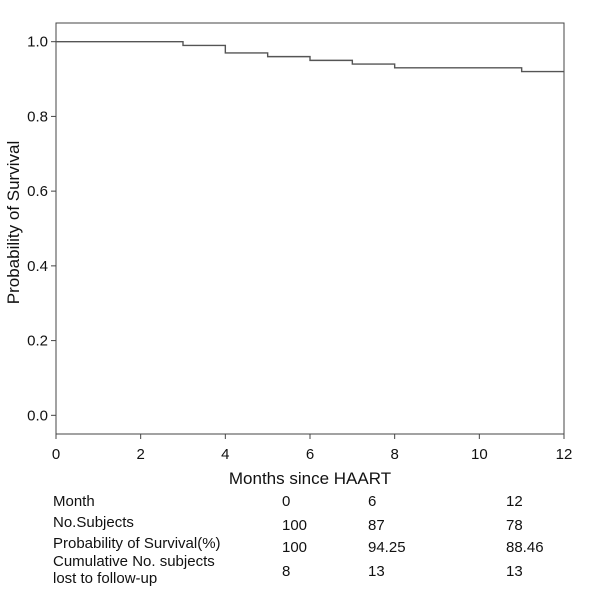  What do you see at coordinates (525, 547) in the screenshot?
I see `row-value: 88.46` at bounding box center [525, 547].